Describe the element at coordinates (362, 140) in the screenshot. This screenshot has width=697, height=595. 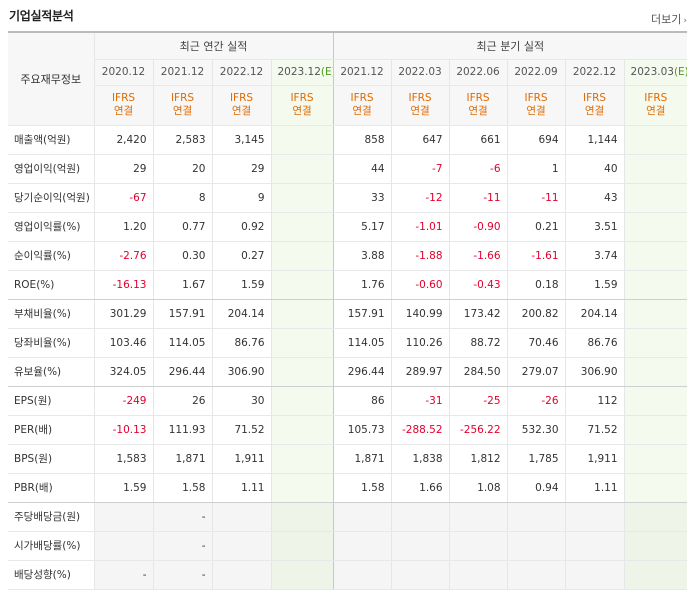
I see `table-cell: 858` at that location.